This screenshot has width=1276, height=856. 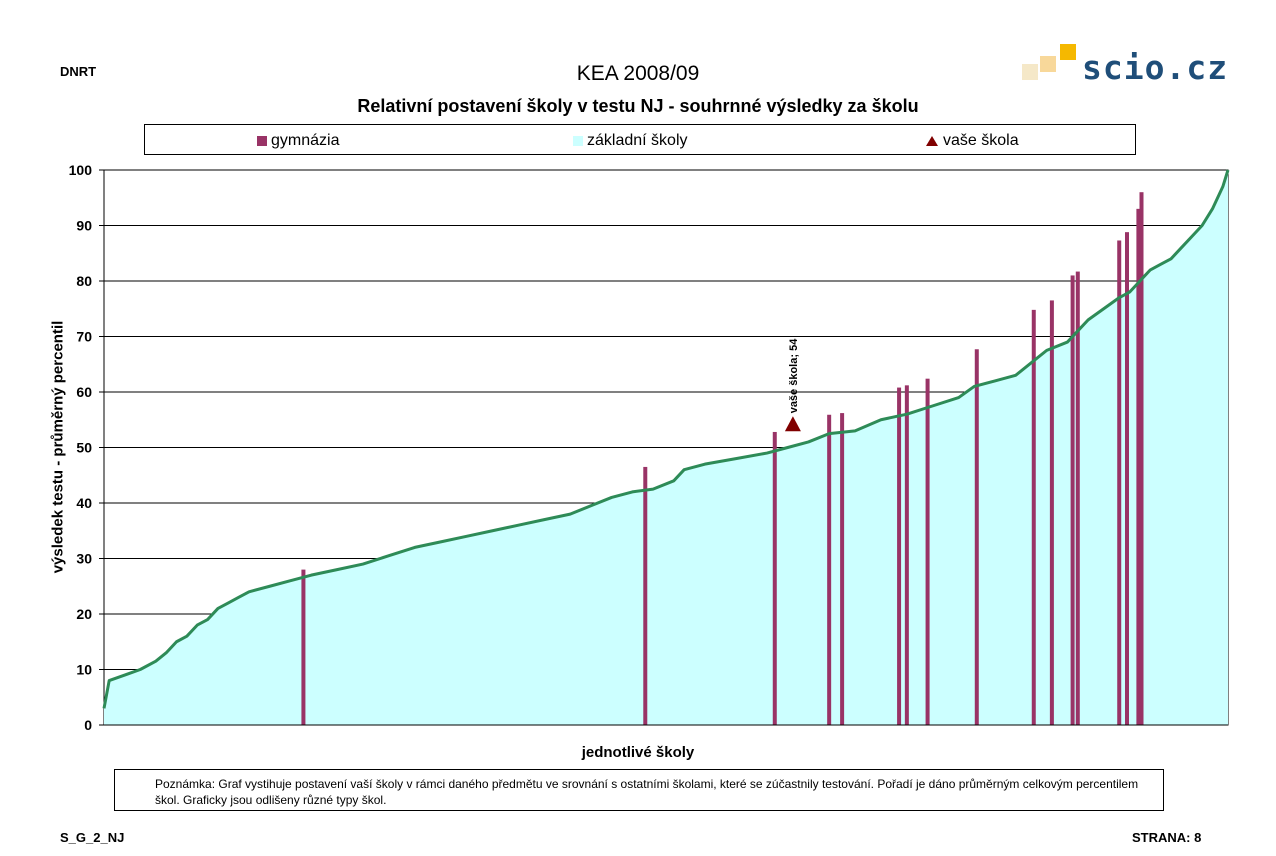 What do you see at coordinates (262, 141) in the screenshot?
I see `legend-swatch-gymnazia` at bounding box center [262, 141].